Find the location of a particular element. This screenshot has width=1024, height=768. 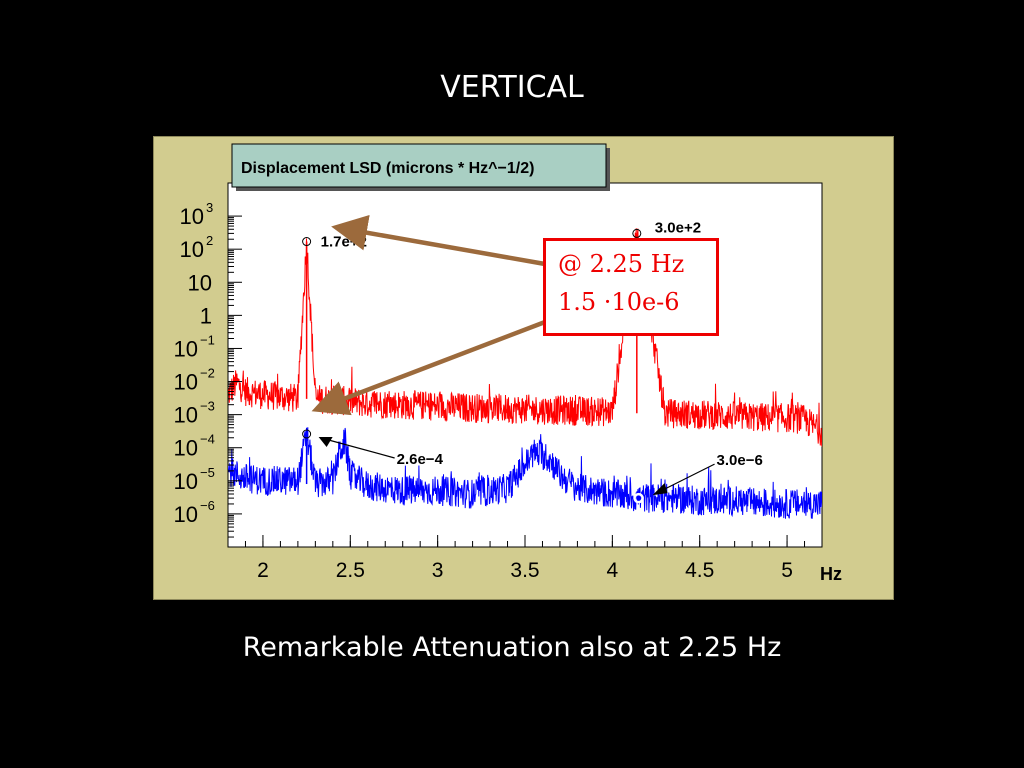

annotation-box: @ 2.25 Hz 1.5 ·10e-6 is located at coordinates (631, 287).